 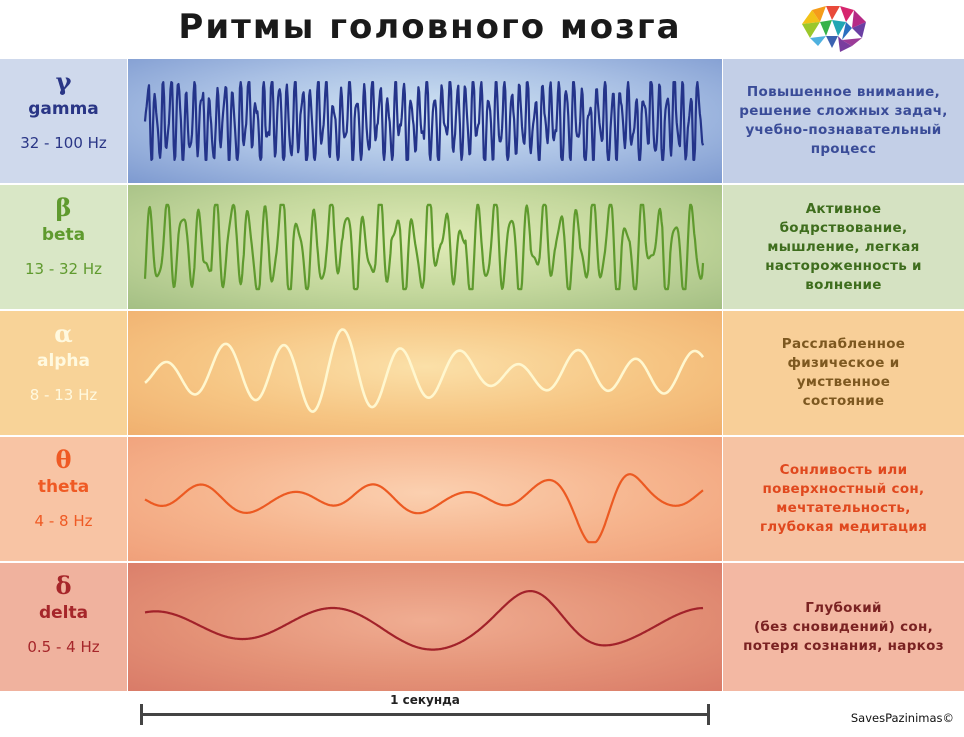 I want to click on wave-panel-gamma, so click(x=425, y=121).